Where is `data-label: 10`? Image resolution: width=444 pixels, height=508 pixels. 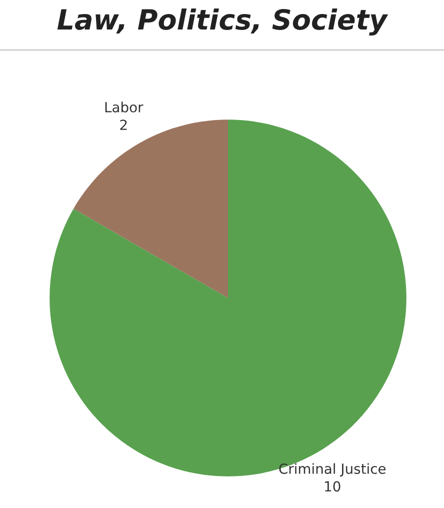 data-label: 10 is located at coordinates (332, 486).